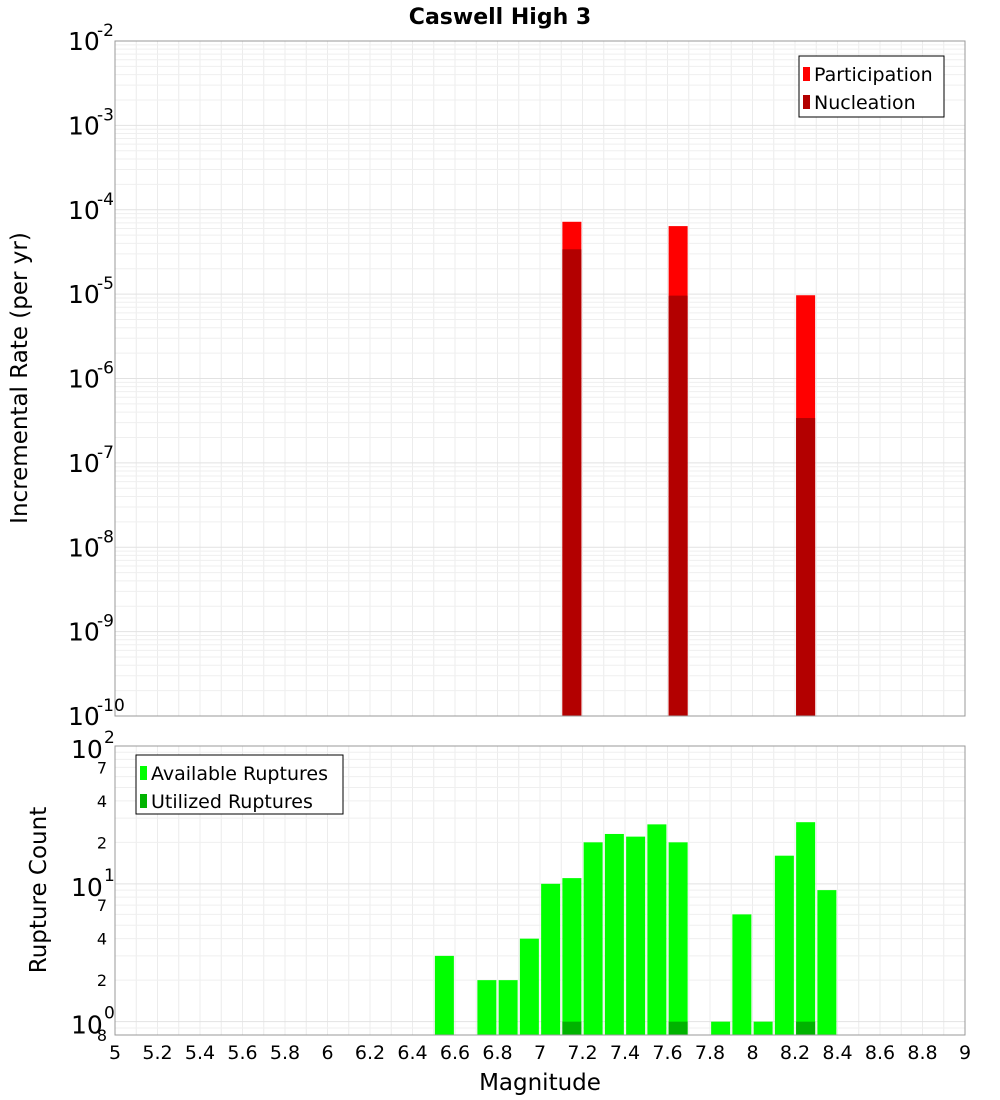 The width and height of the screenshot is (1000, 1100). Describe the element at coordinates (105, 453) in the screenshot. I see `y-tick-label-exponent: -7` at that location.